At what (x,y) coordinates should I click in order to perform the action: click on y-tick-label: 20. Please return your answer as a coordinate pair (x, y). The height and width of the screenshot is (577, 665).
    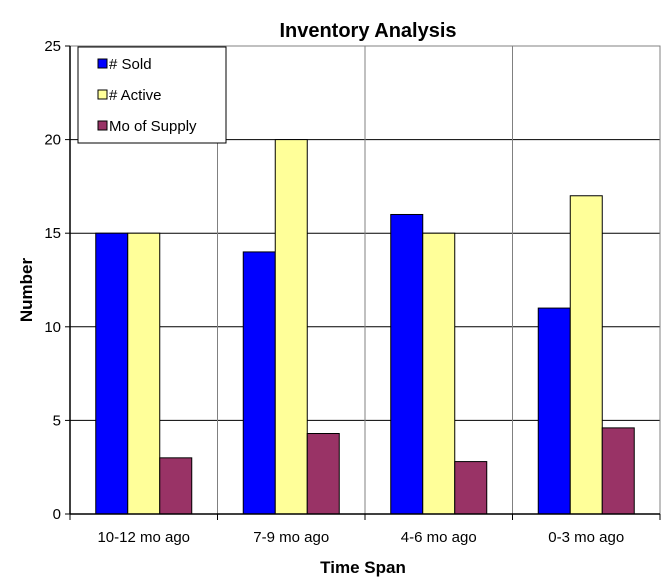
    Looking at the image, I should click on (52, 140).